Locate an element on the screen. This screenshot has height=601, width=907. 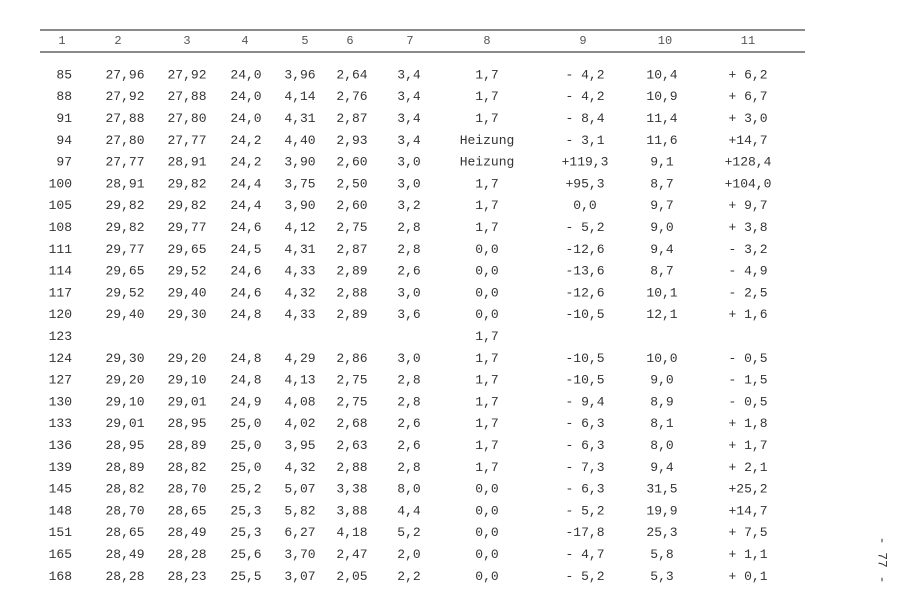
table-cell: 3,4 is located at coordinates (409, 96).